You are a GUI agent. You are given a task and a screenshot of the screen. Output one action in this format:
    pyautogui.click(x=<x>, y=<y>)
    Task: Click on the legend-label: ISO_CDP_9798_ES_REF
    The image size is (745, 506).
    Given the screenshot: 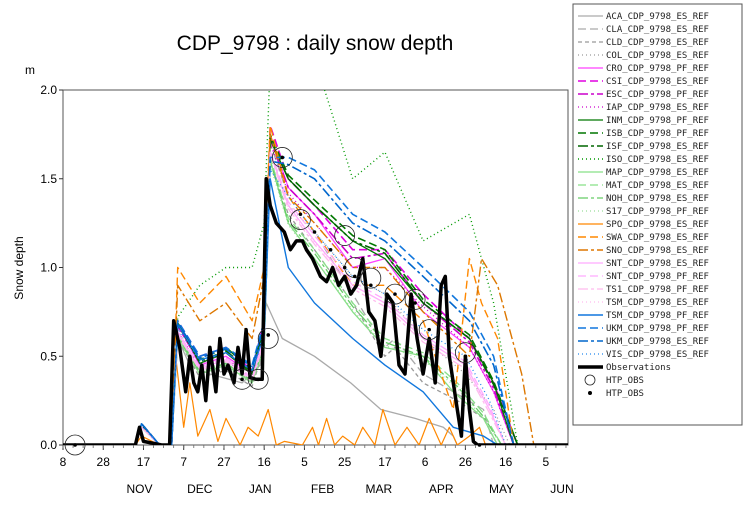 What is the action you would take?
    pyautogui.click(x=657, y=160)
    